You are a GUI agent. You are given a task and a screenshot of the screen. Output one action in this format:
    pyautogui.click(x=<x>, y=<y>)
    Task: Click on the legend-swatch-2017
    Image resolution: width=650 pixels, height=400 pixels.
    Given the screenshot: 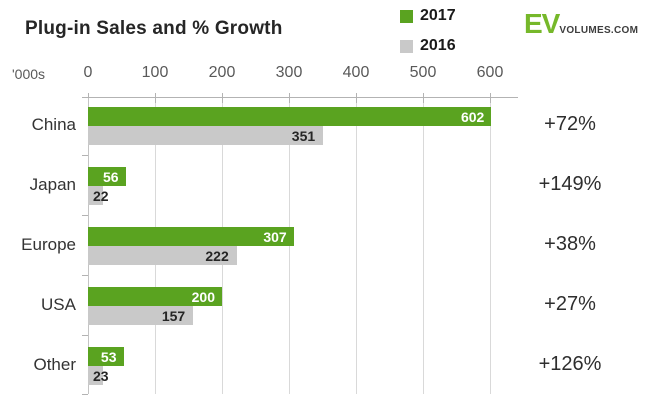 What is the action you would take?
    pyautogui.click(x=406, y=16)
    